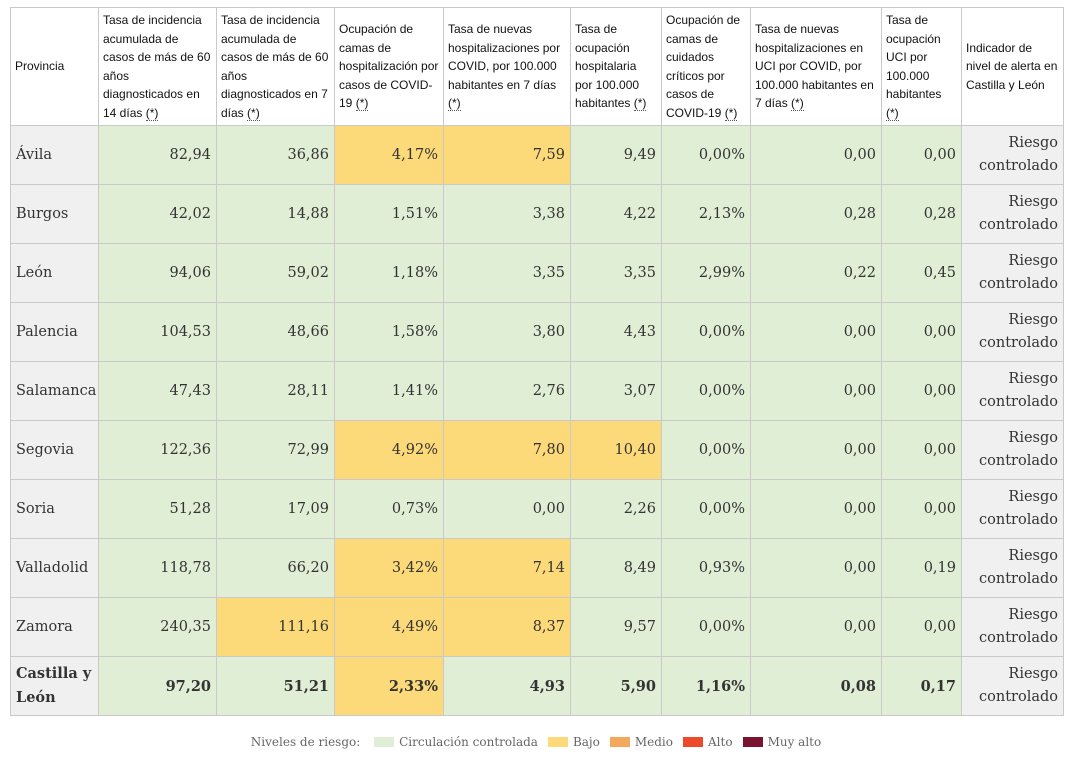 This screenshot has height=766, width=1072. Describe the element at coordinates (389, 509) in the screenshot. I see `value-cell: 0,73%` at that location.